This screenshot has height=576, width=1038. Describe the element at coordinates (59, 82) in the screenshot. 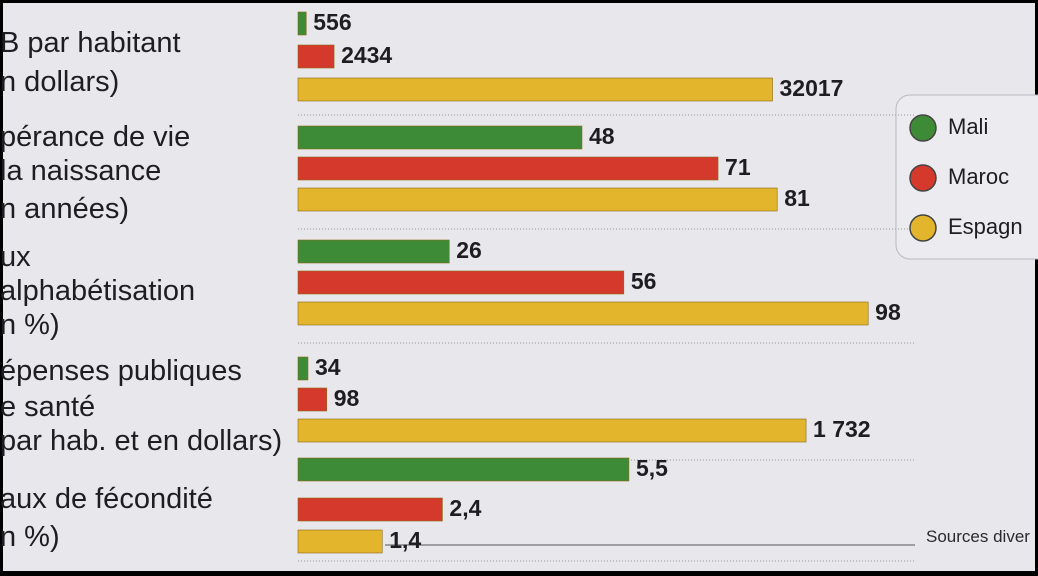

I see `group-label: n dollars)` at that location.